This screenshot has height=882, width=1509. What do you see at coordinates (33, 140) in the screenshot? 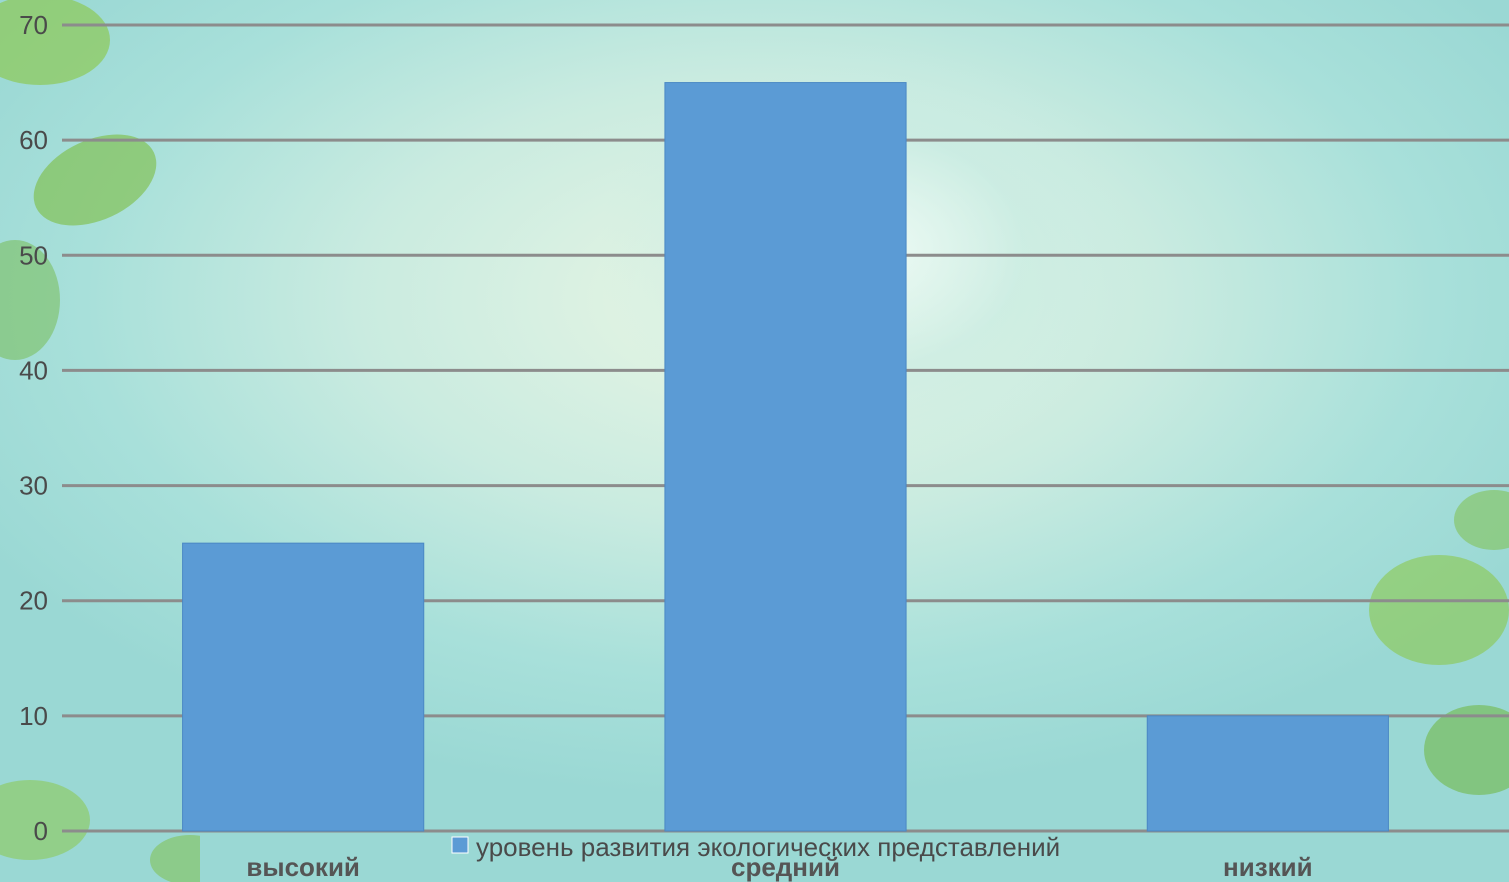
I see `y-tick-label: 60` at bounding box center [33, 140].